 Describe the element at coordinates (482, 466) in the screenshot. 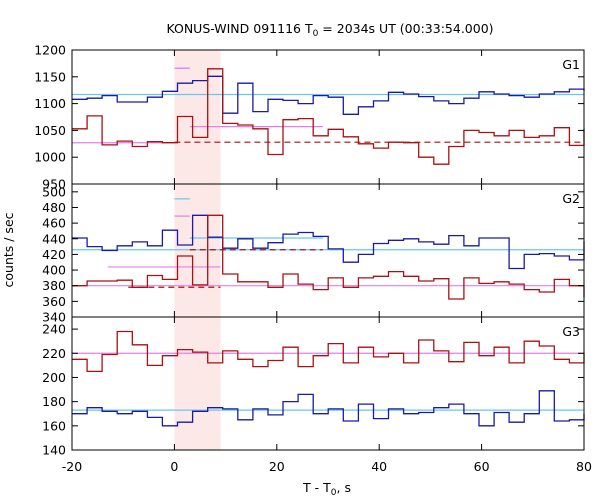

I see `x-tick-label: 60` at that location.